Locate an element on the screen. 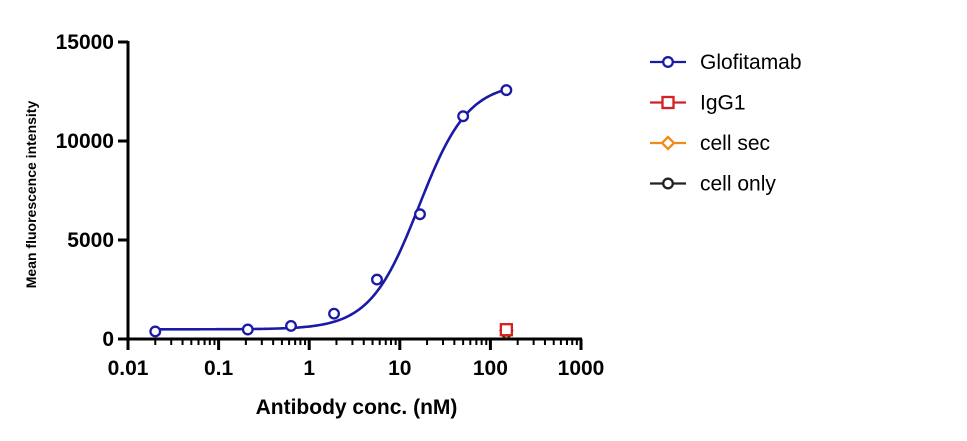 The image size is (967, 441). y-tick-label: 15000 is located at coordinates (85, 42).